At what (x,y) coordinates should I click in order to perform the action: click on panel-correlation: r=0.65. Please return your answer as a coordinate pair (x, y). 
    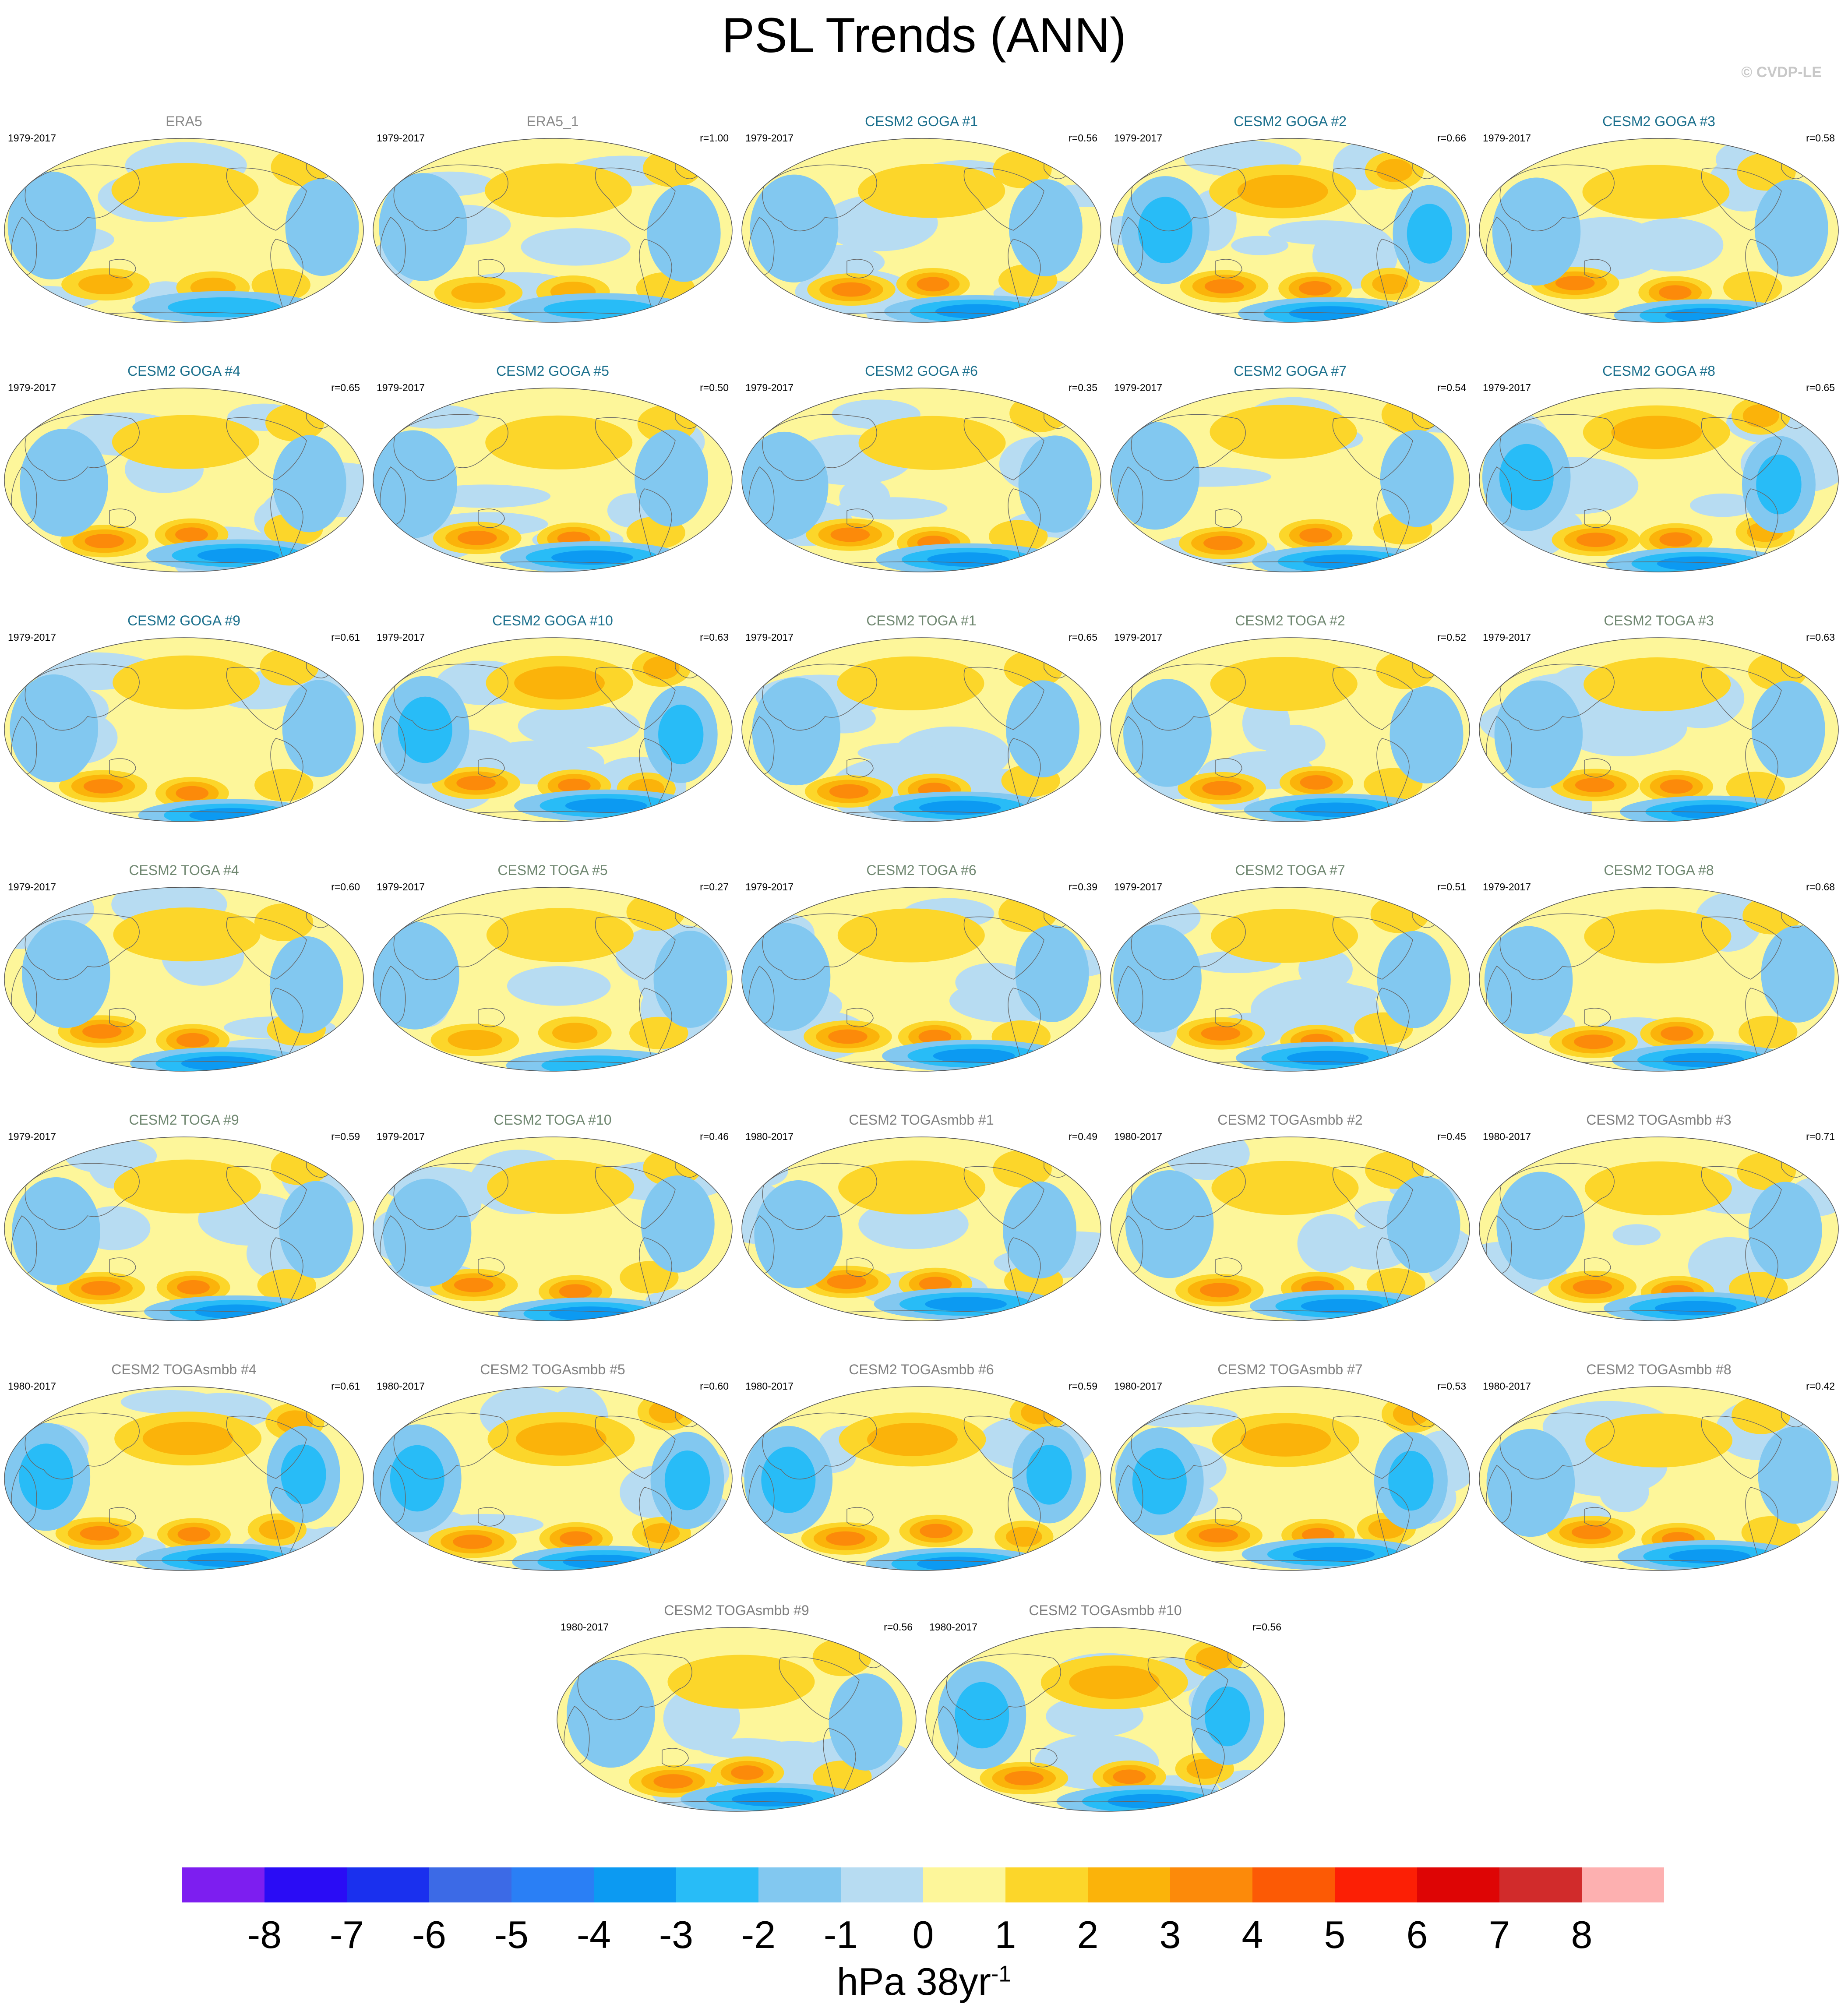
    Looking at the image, I should click on (1820, 387).